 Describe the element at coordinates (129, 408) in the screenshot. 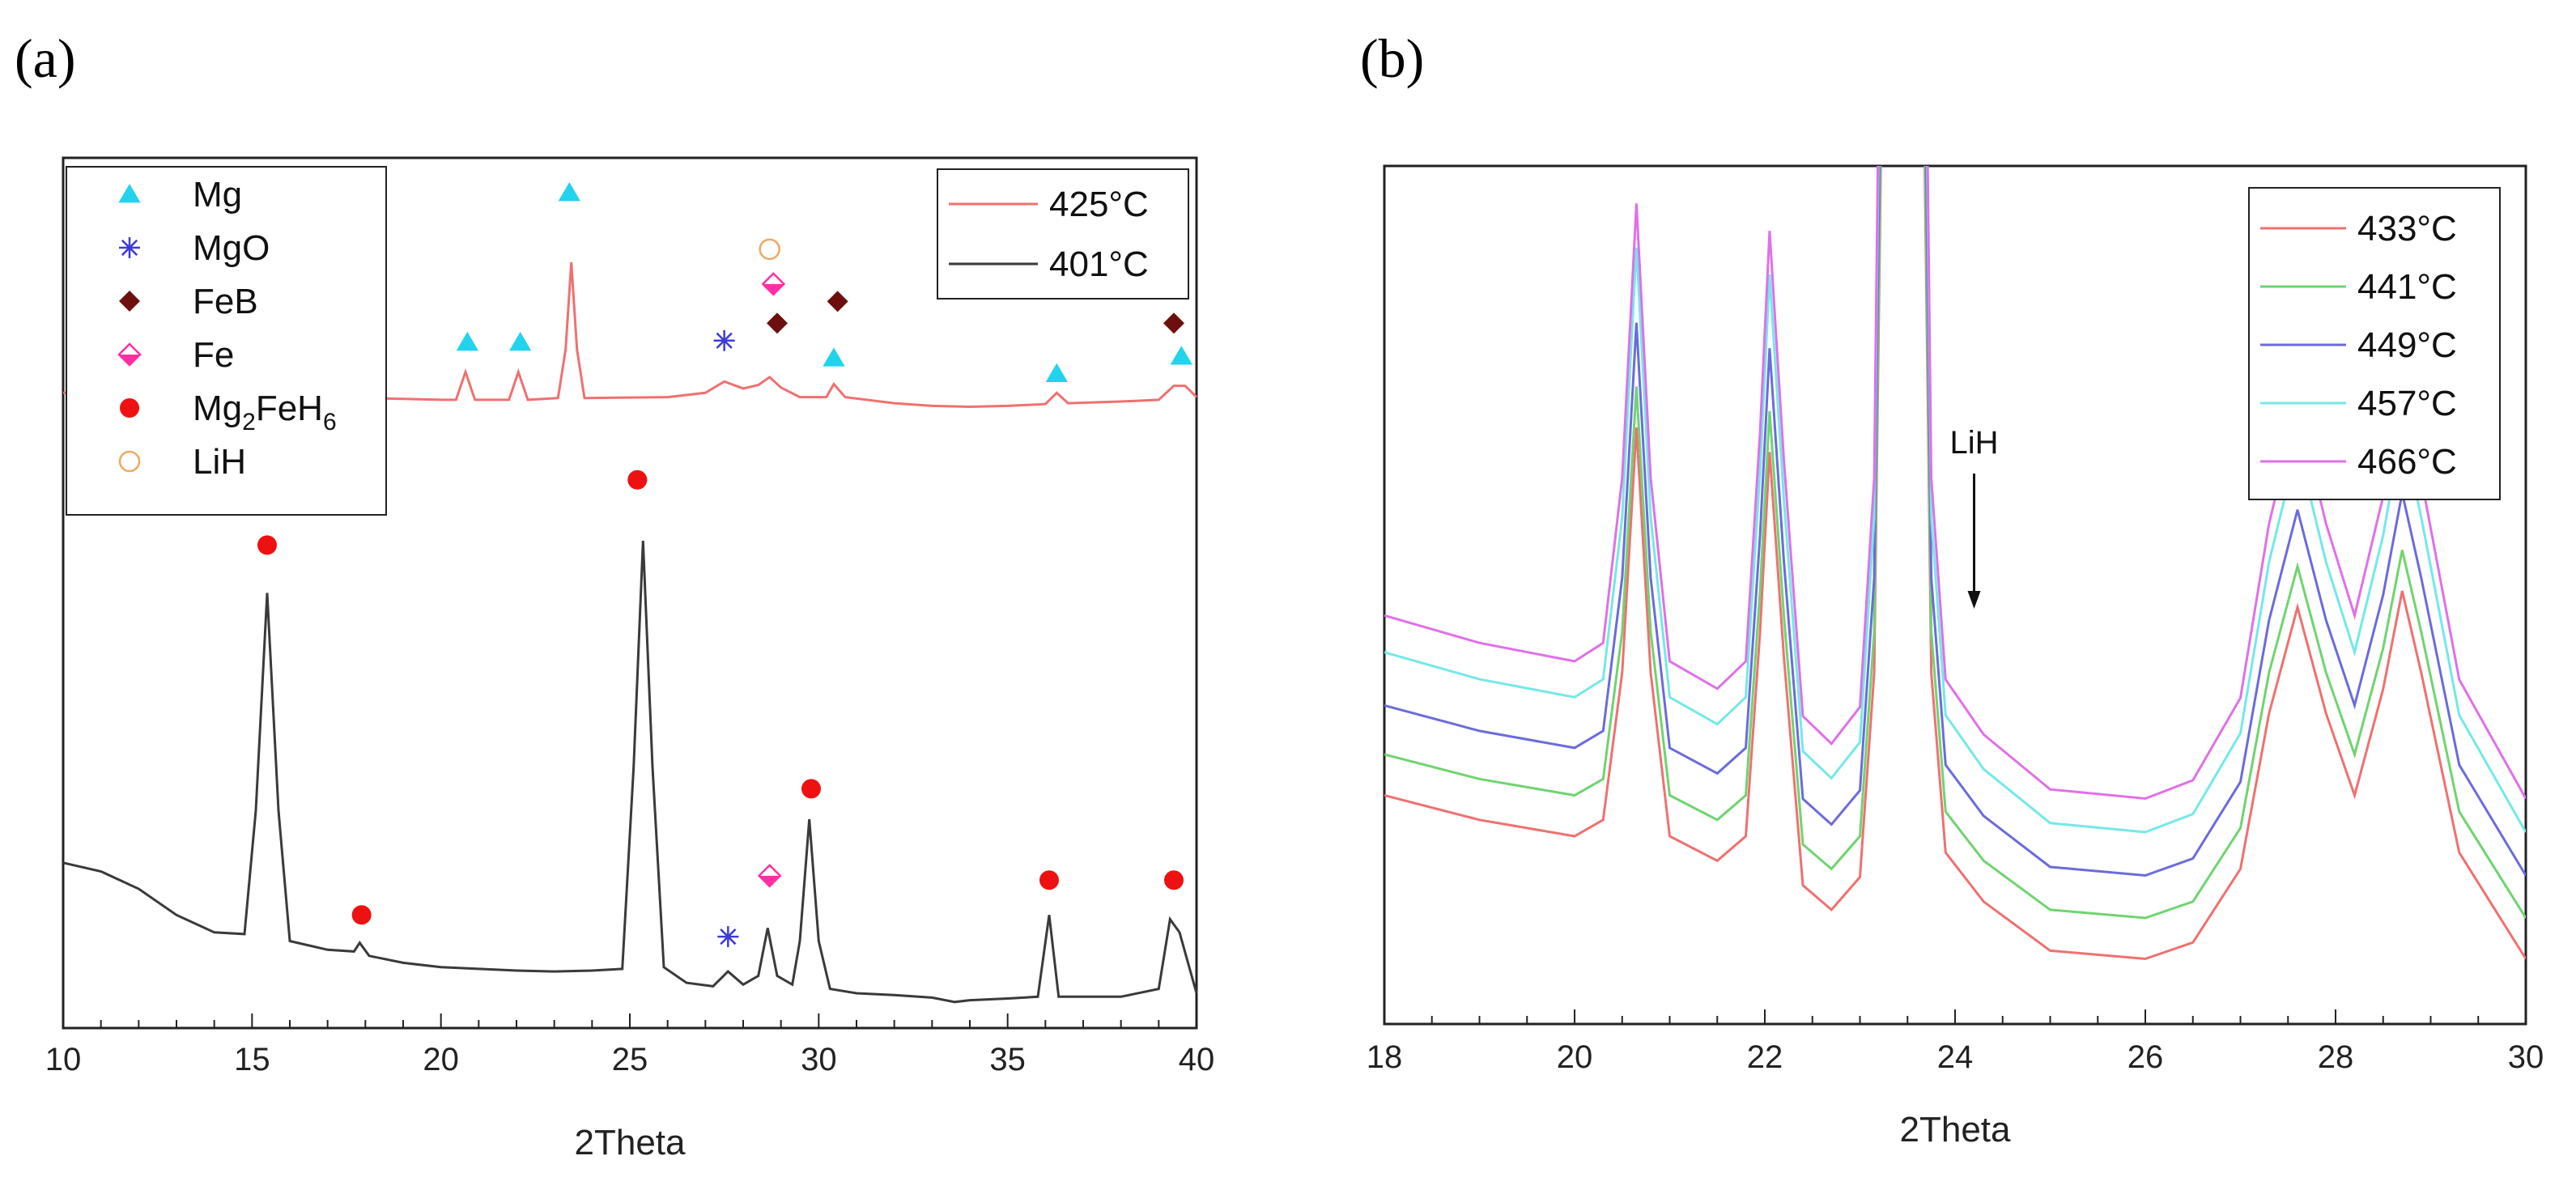

I see `legend-symbol-circle` at that location.